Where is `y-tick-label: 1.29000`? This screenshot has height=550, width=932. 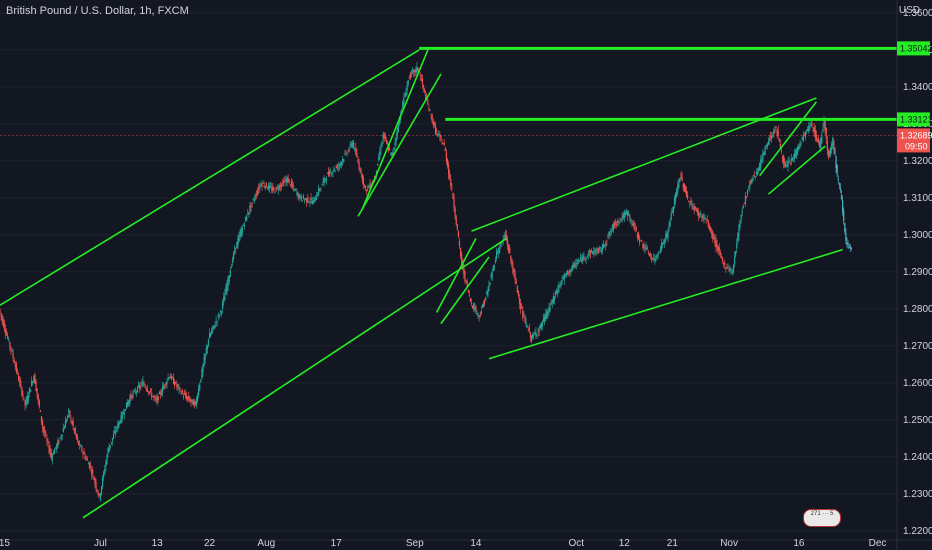 y-tick-label: 1.29000 is located at coordinates (917, 272).